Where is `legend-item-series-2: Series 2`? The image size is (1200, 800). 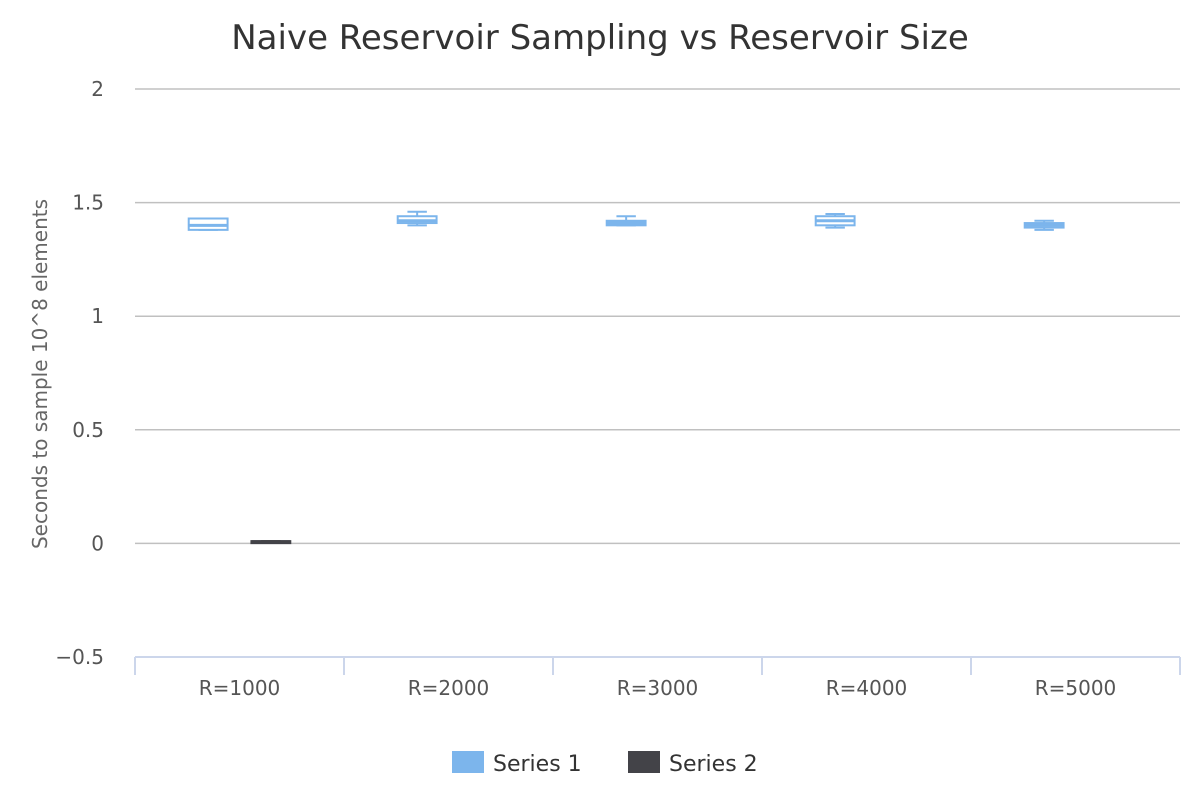
legend-item-series-2: Series 2 is located at coordinates (693, 764).